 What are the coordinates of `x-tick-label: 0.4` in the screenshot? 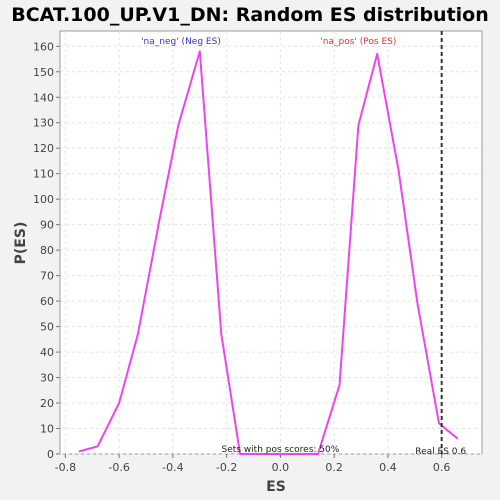 It's located at (388, 467).